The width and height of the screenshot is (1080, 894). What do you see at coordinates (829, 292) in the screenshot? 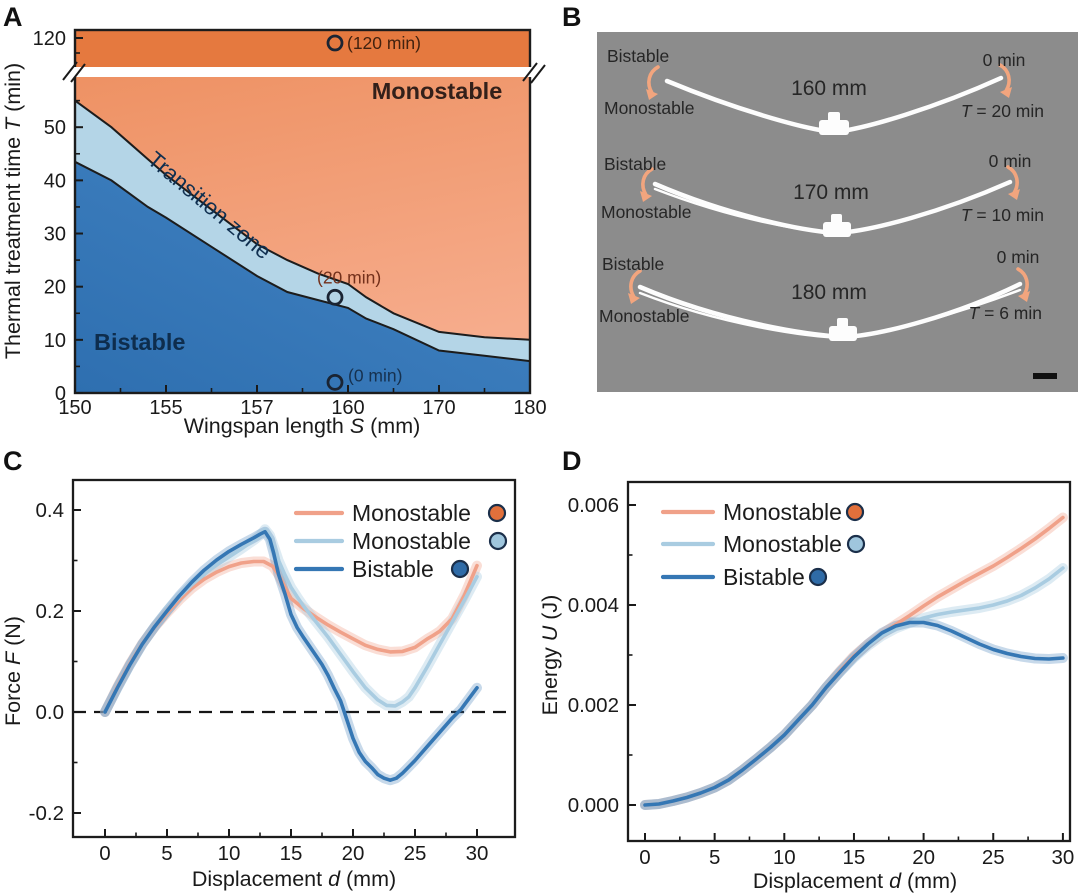
I see `wingspan-label: 180 mm` at bounding box center [829, 292].